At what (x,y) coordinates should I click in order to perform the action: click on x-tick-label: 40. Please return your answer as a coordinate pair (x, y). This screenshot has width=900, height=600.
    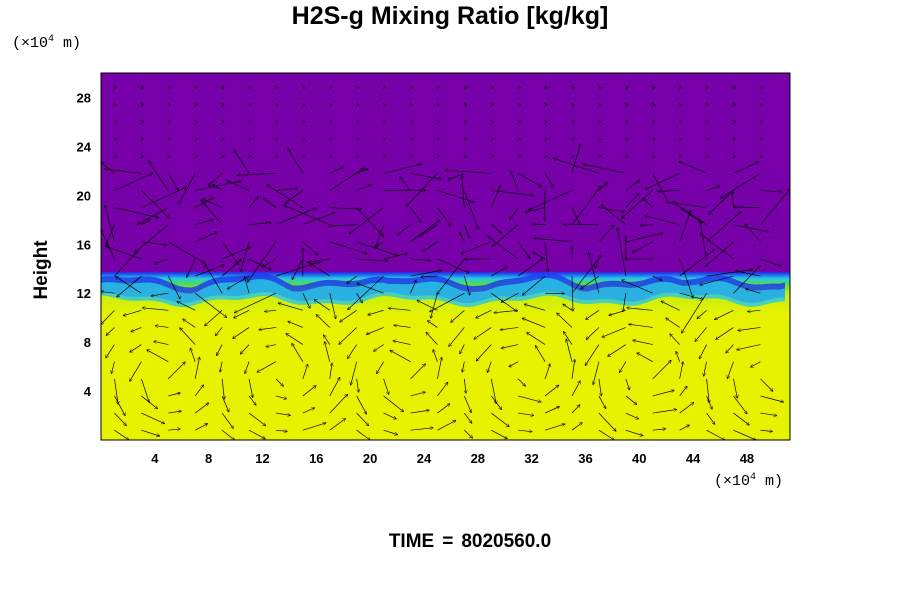
    Looking at the image, I should click on (639, 458).